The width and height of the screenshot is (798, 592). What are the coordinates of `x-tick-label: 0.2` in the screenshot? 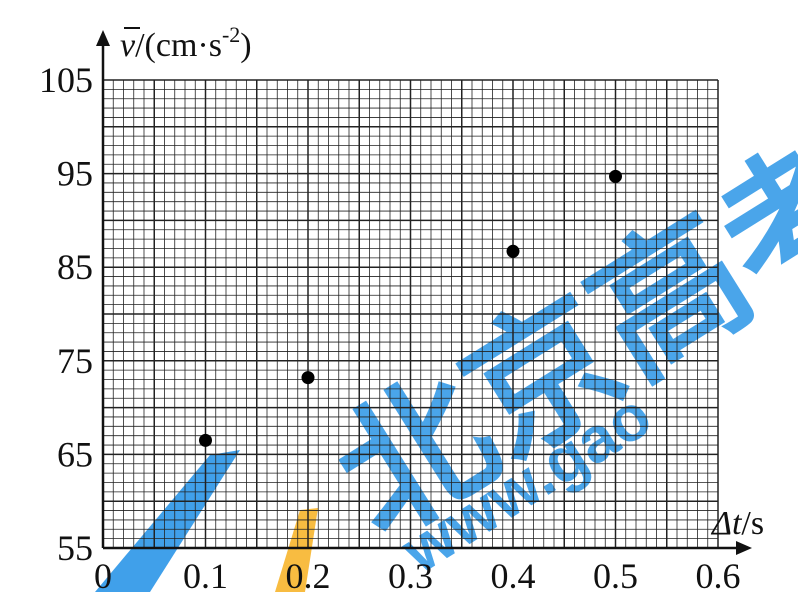 It's located at (308, 574).